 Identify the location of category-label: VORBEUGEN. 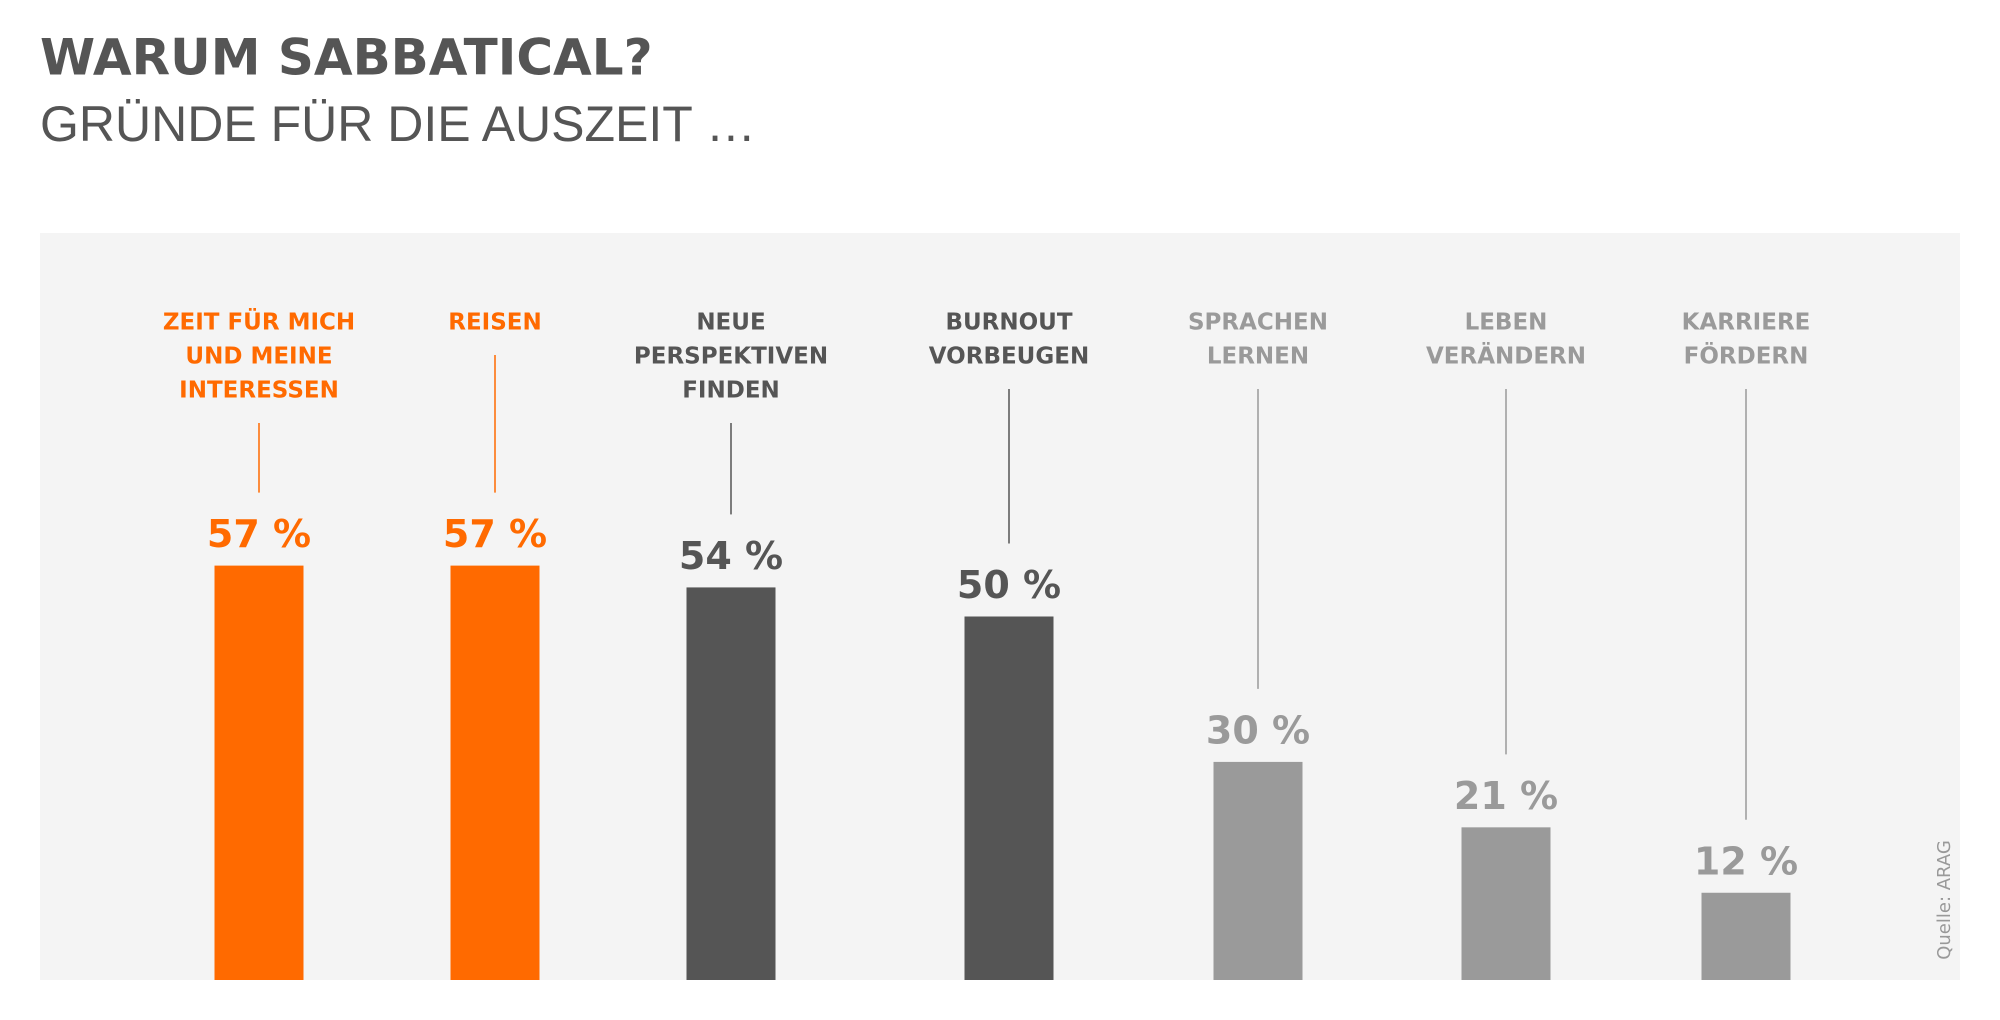
(1009, 357).